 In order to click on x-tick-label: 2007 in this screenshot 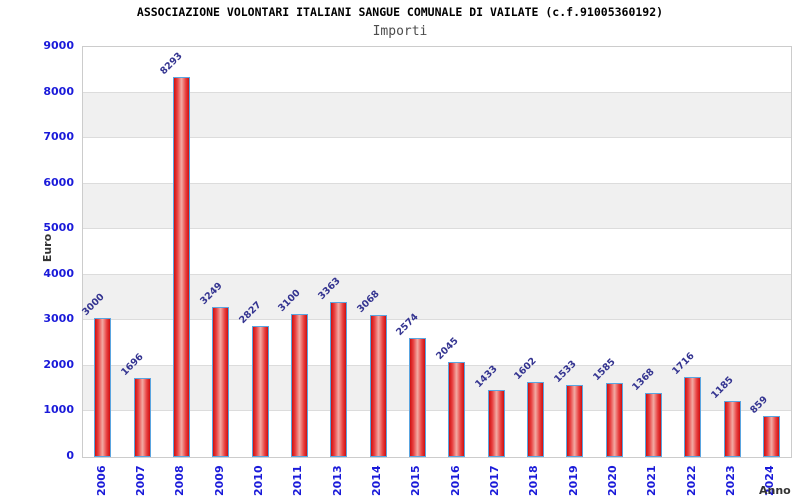, I will do `click(140, 480)`.